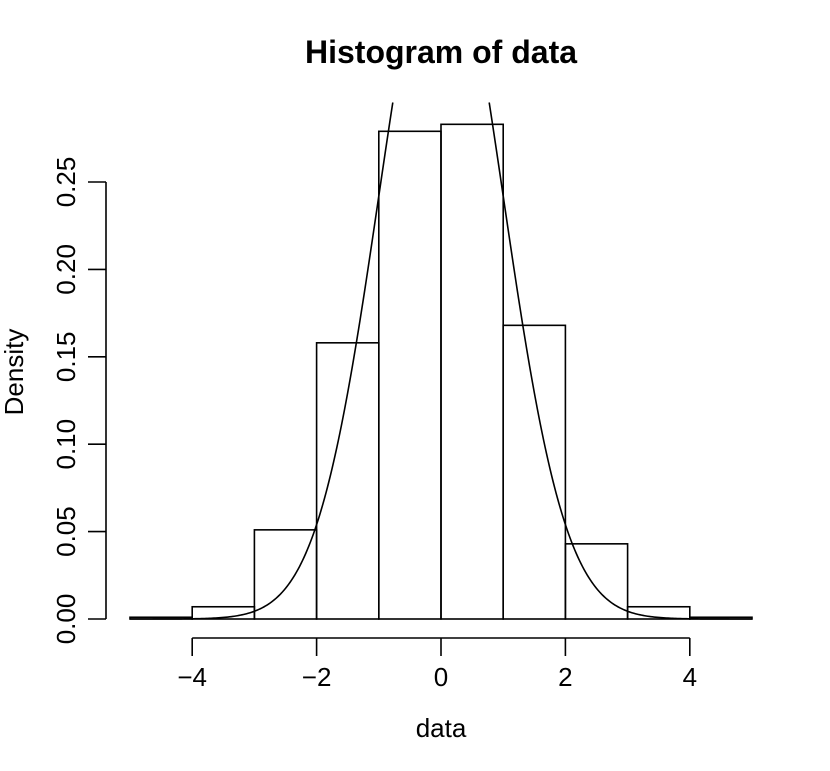 This screenshot has width=830, height=771. What do you see at coordinates (79, 401) in the screenshot?
I see `y-axis: 0.00 0.05 0.10 0.15 0.20 0.25` at bounding box center [79, 401].